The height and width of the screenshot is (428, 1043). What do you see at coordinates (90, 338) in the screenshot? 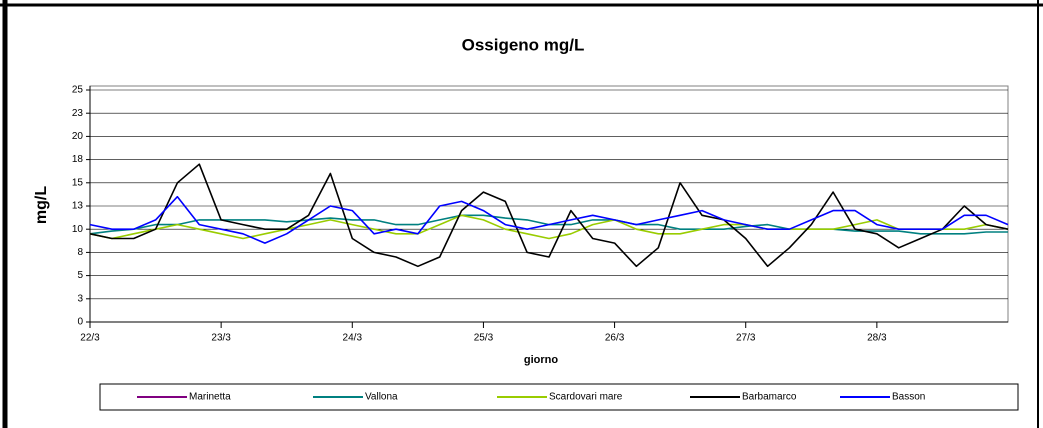
I see `x-tick-label: 22/3` at bounding box center [90, 338].